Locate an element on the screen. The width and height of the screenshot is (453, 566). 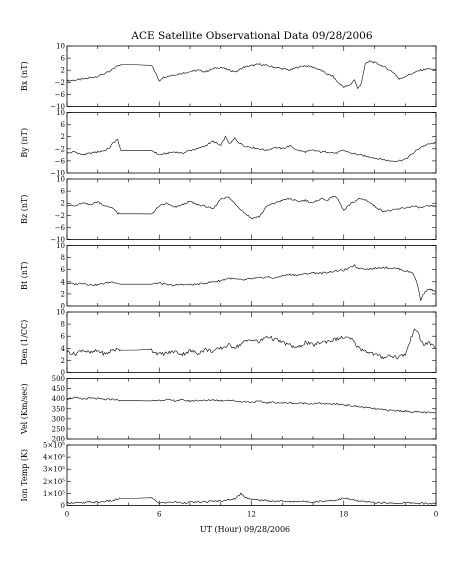
y-axis-label: Den (1/CC) is located at coordinates (24, 342).